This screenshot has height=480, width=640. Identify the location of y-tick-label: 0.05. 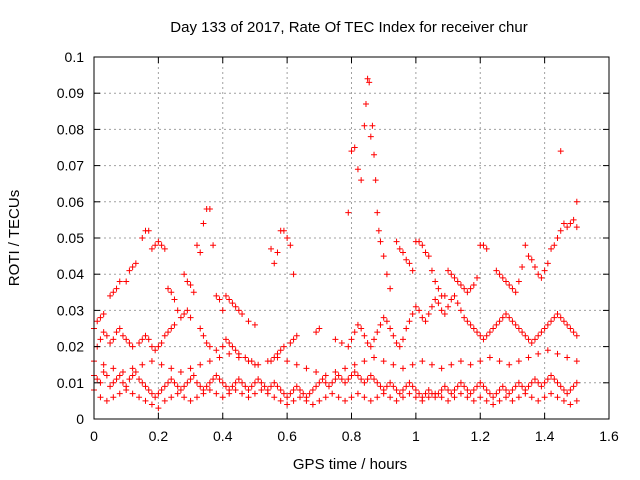
(70, 238).